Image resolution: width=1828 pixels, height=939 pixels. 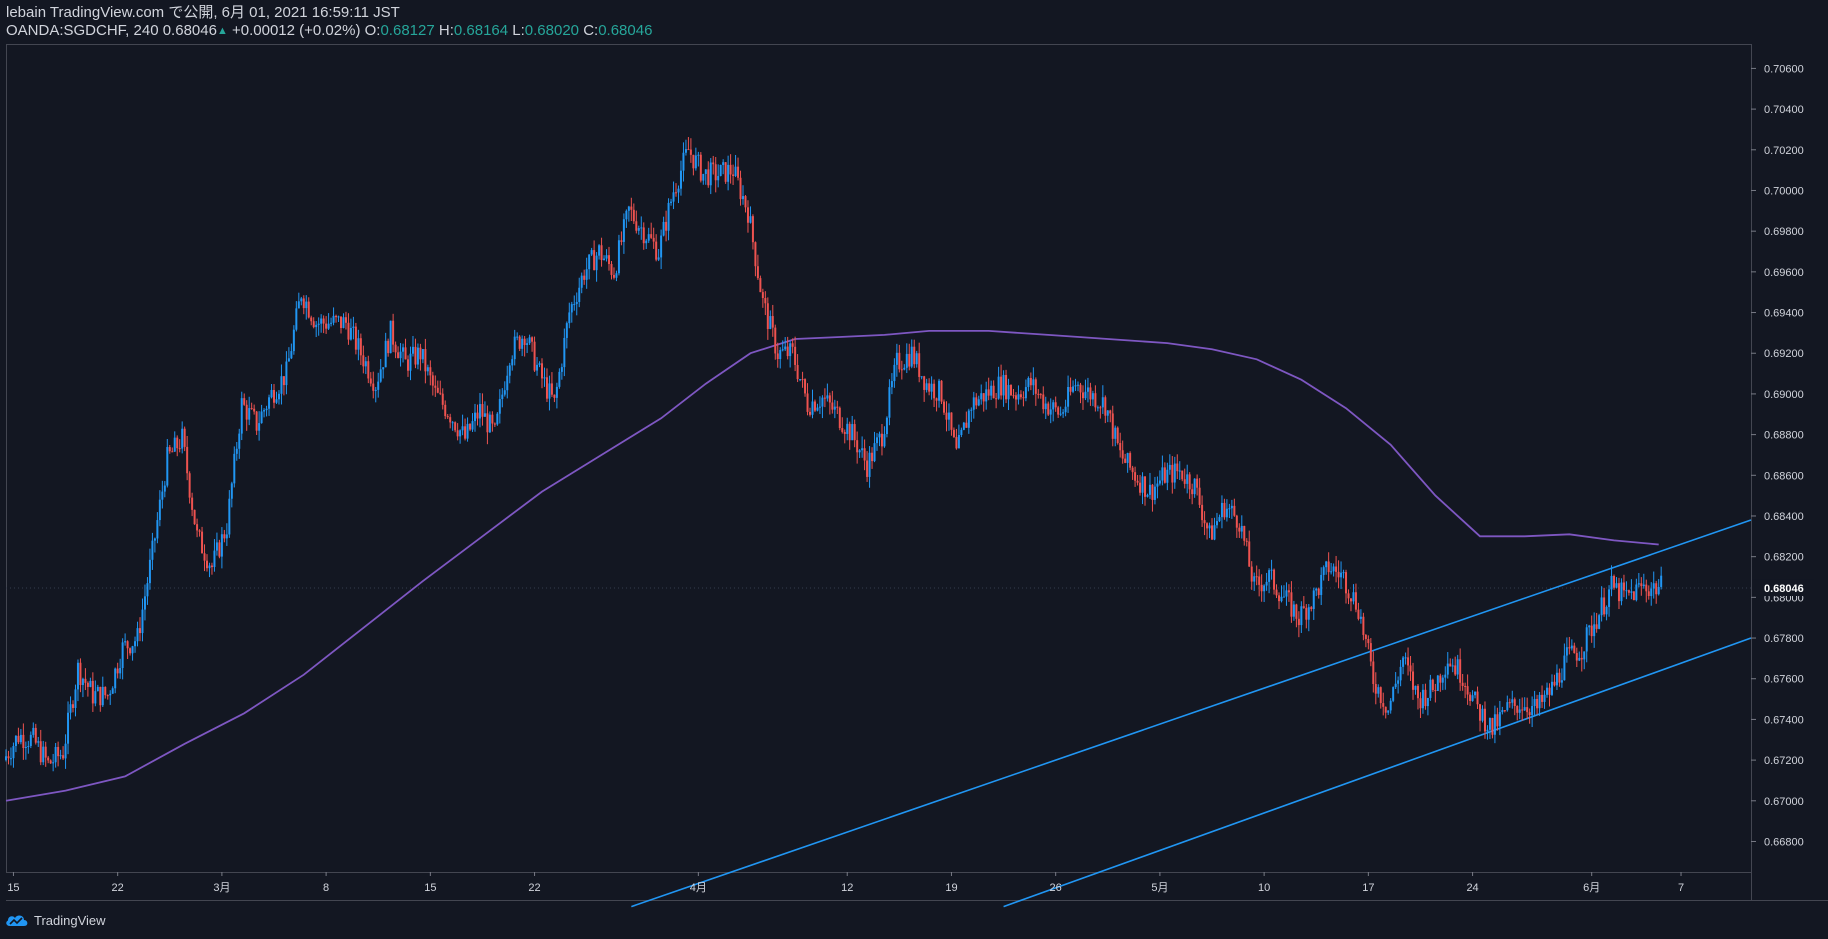 I want to click on time-axis: 15 22 3月 8 15 22 4月 12 19 26 5月 10 17 24 6月 7, so click(x=845, y=883).